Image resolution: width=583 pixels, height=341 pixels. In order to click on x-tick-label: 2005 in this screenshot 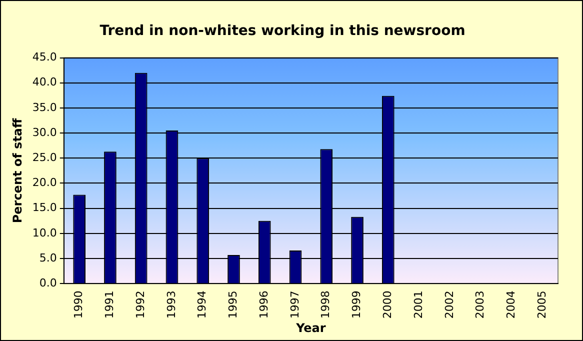, I will do `click(541, 304)`.